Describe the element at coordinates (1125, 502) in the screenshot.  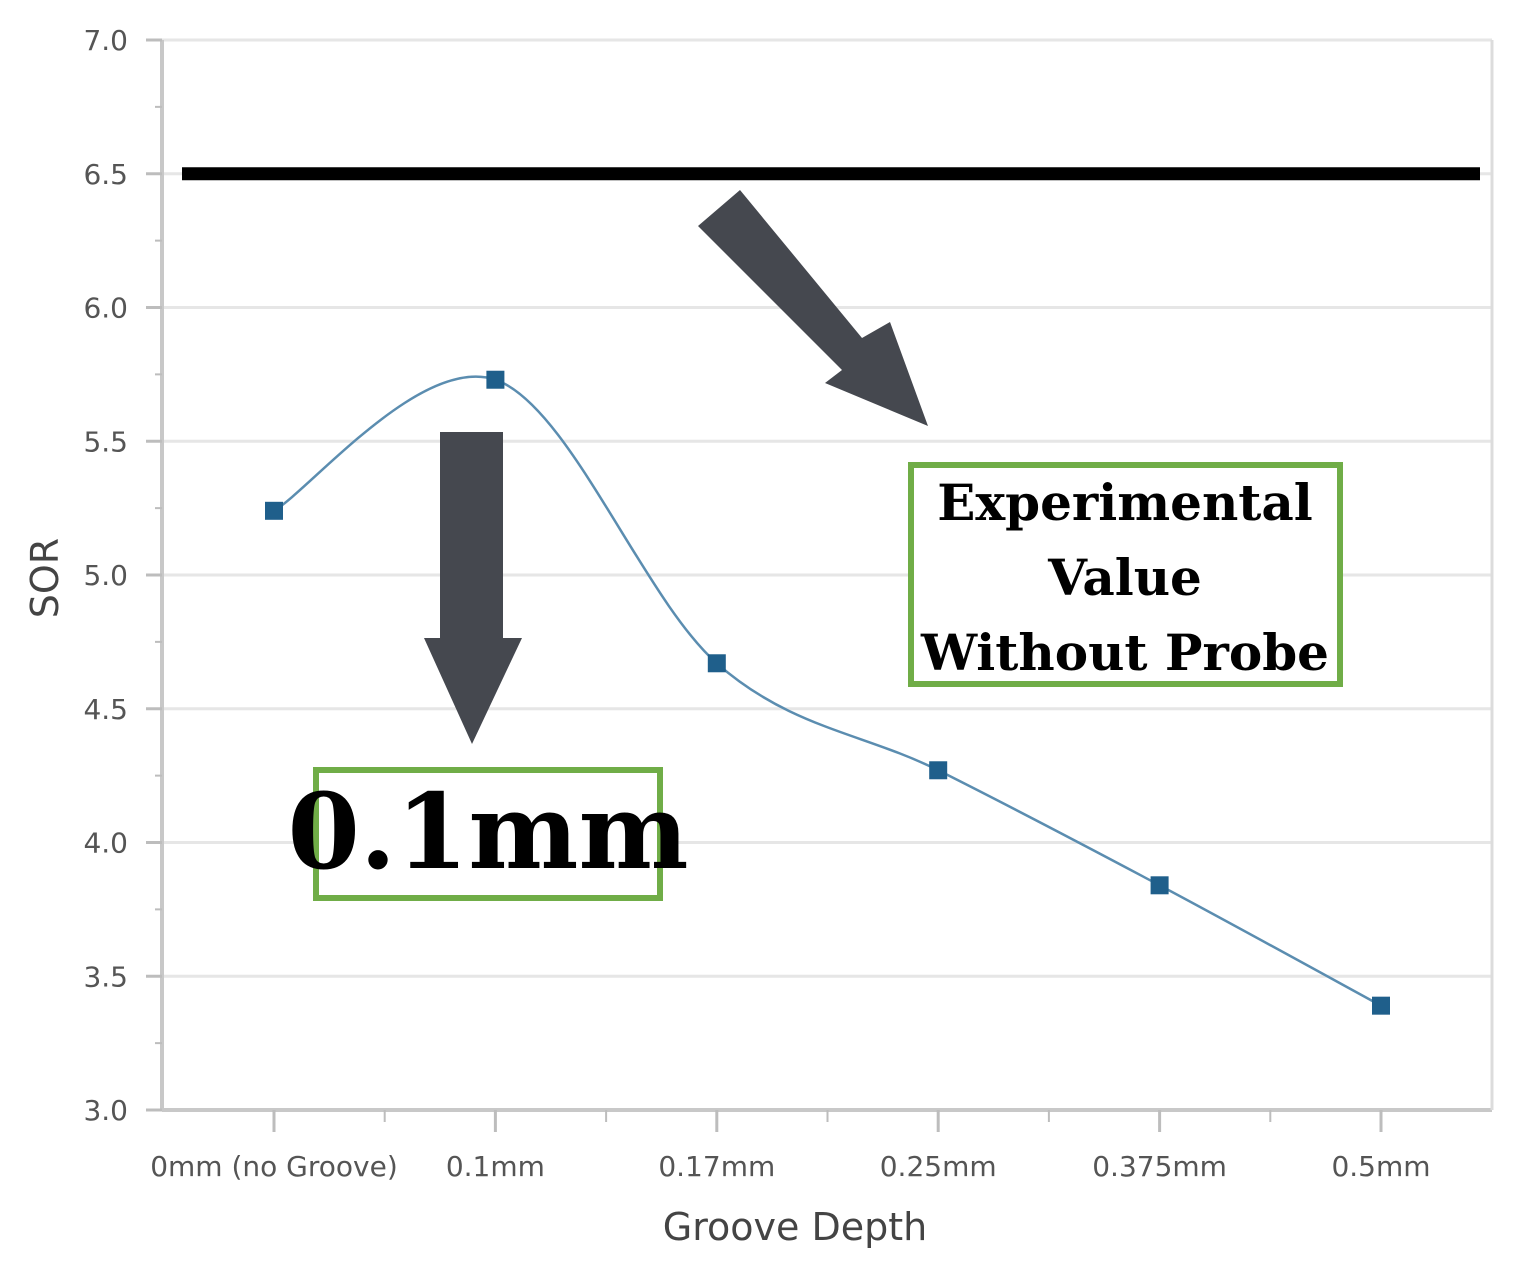
I see `reference-annotation-line-1: Experimental` at that location.